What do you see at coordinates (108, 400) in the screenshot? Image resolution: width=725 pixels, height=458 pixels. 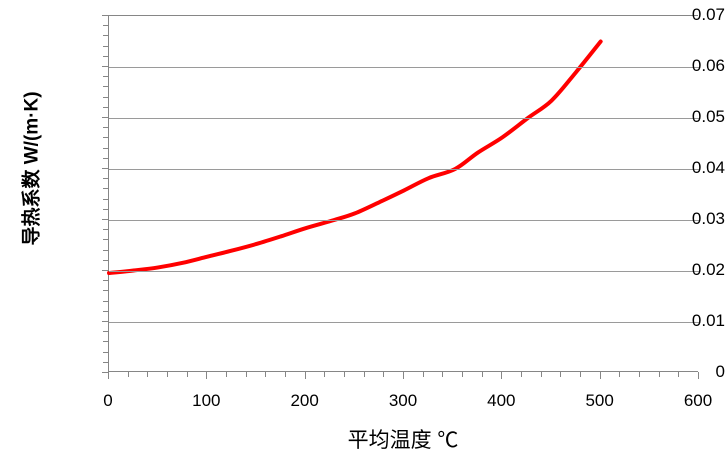 I see `x-axis-tick-label: 0` at bounding box center [108, 400].